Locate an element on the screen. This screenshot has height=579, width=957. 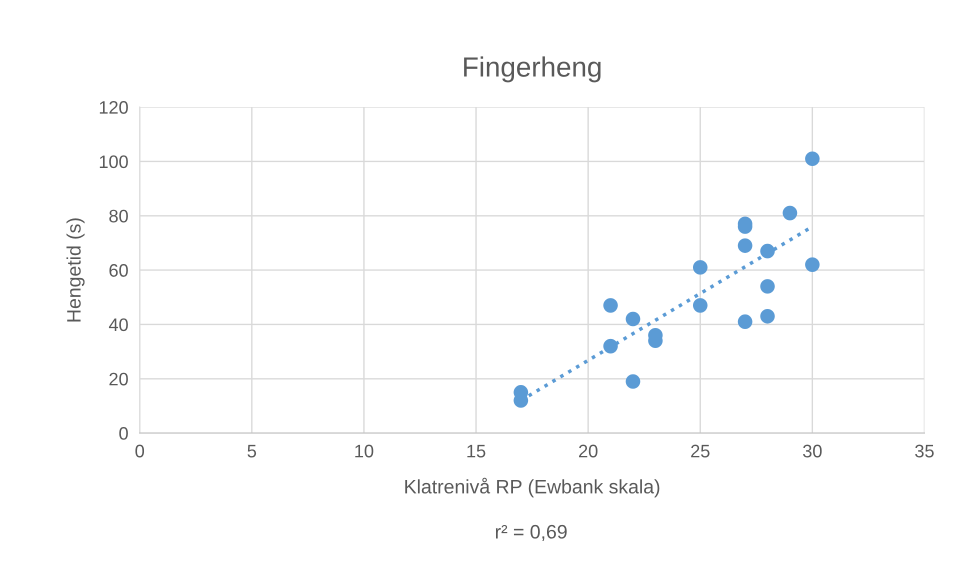
y-axis-title: Hengetid (s) is located at coordinates (75, 270).